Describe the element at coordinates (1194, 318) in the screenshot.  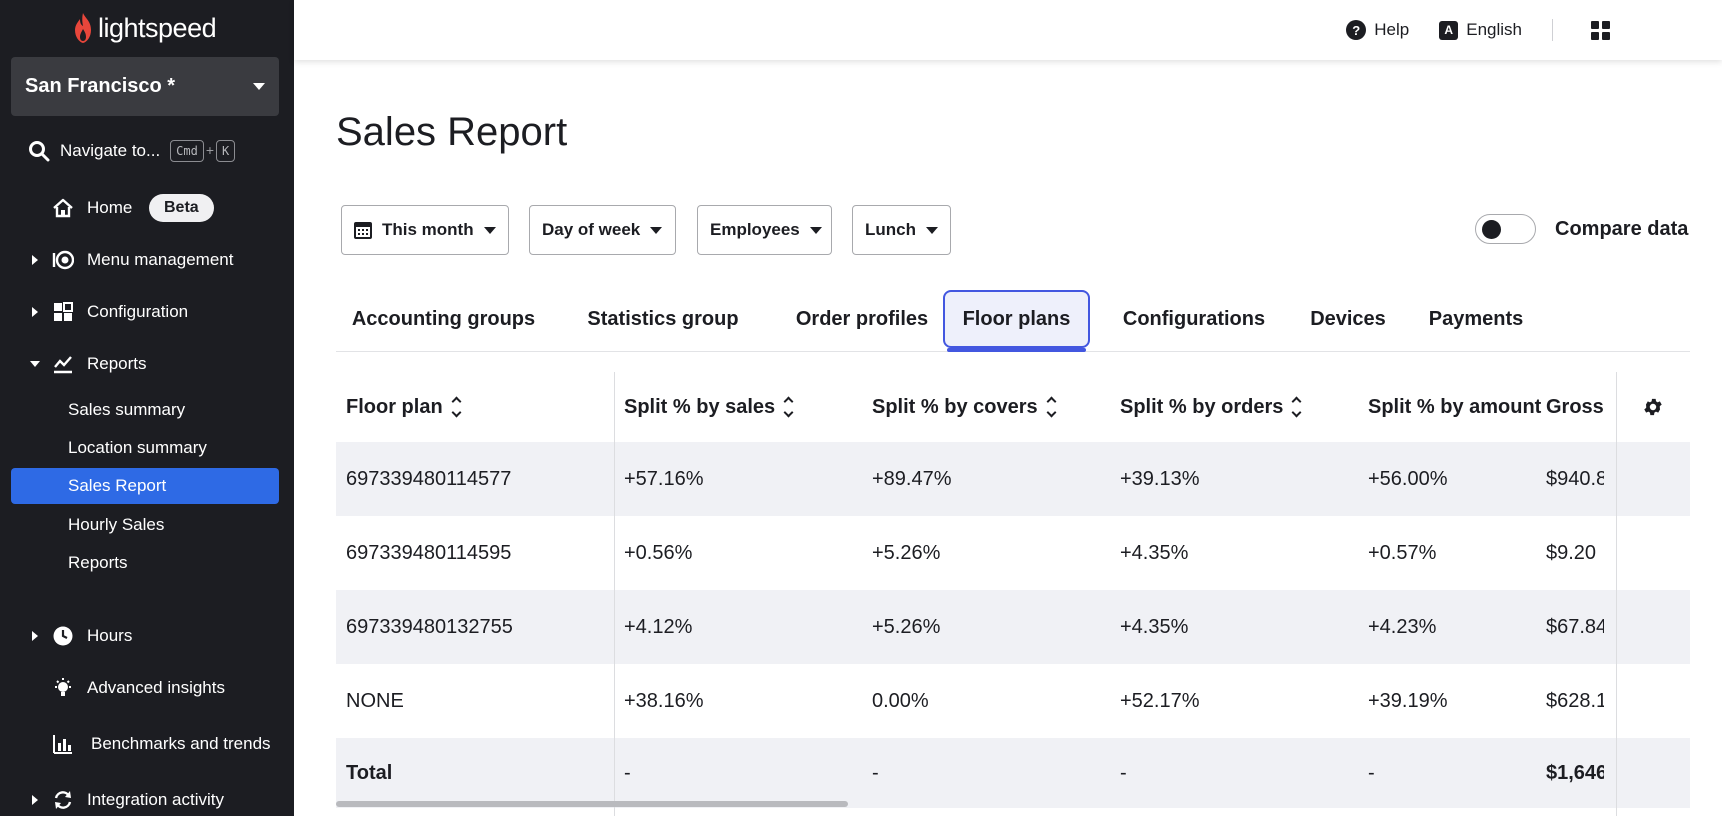
I see `tab-configurations: Configurations` at that location.